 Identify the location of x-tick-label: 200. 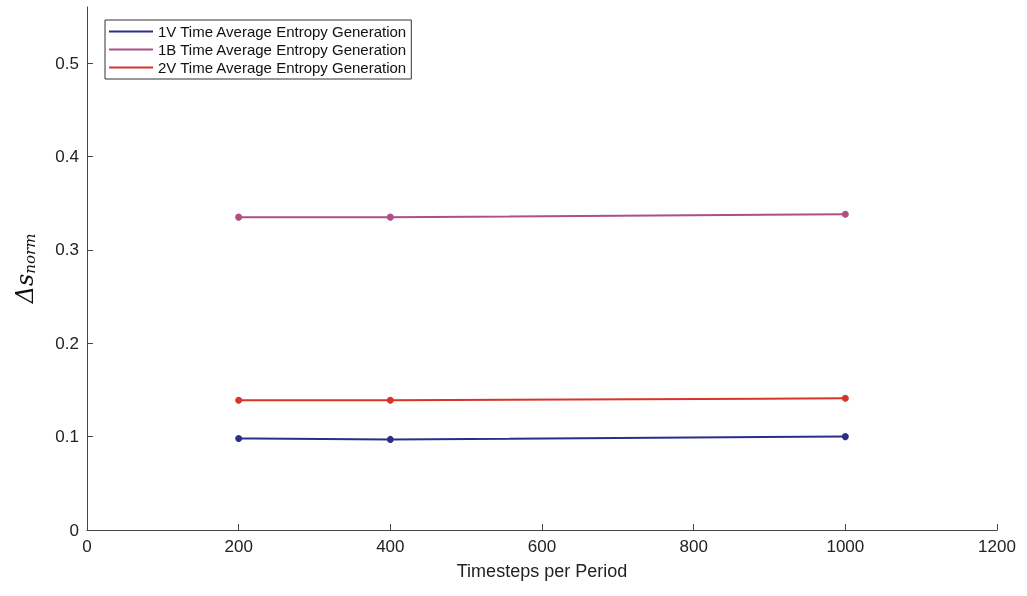
(238, 546).